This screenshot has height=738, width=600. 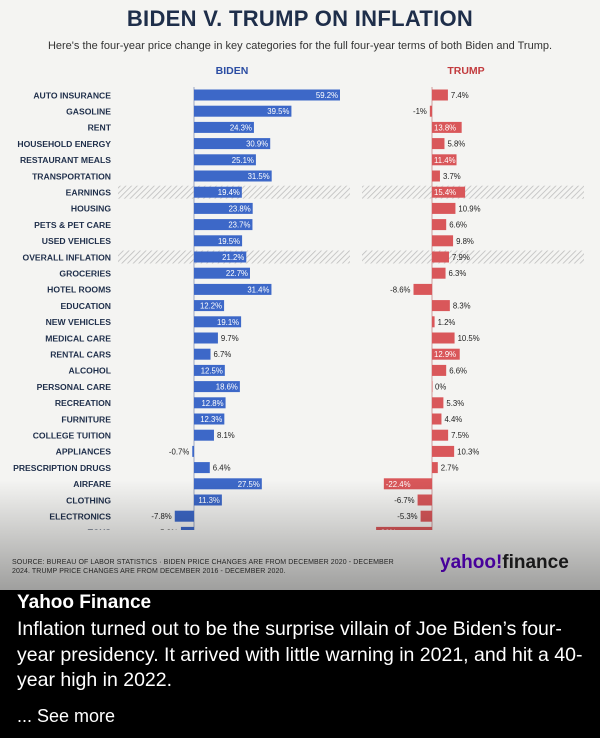 What do you see at coordinates (84, 602) in the screenshot?
I see `caption-author: Yahoo Finance` at bounding box center [84, 602].